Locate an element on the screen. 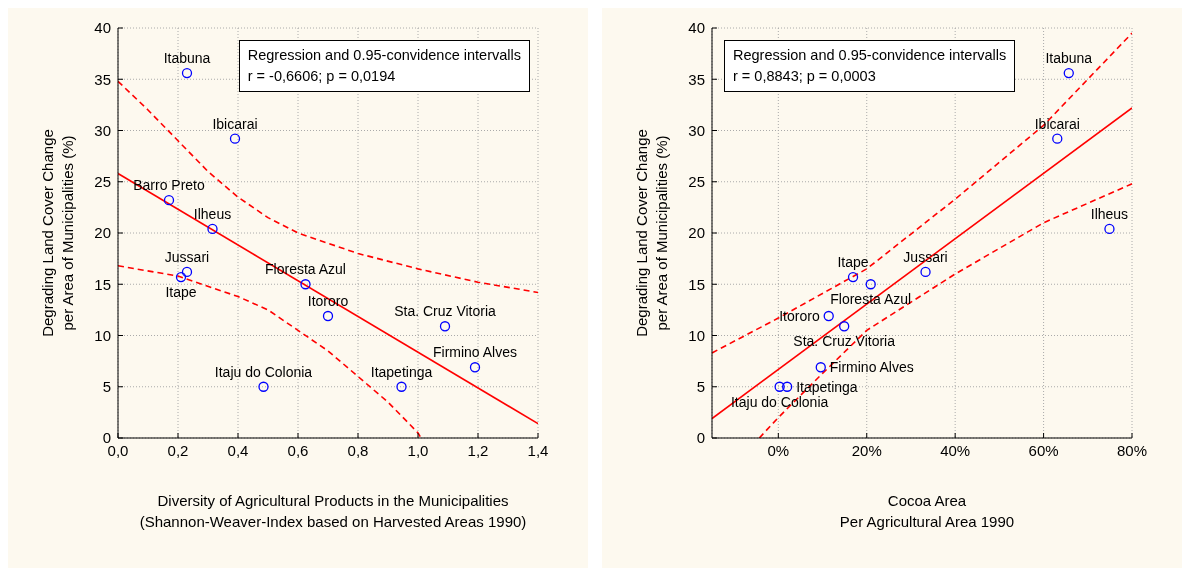 The width and height of the screenshot is (1184, 571). annotation: Regression and 0.95-convidence intervalls r = 0,8843; p = 0,0003 is located at coordinates (870, 66).